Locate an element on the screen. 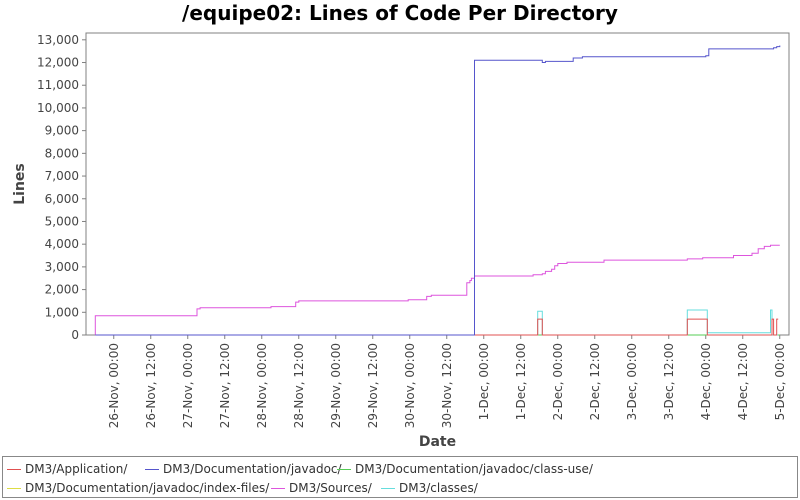 Image resolution: width=800 pixels, height=500 pixels. x-tick-label: 26-Nov, 12:00 is located at coordinates (151, 385).